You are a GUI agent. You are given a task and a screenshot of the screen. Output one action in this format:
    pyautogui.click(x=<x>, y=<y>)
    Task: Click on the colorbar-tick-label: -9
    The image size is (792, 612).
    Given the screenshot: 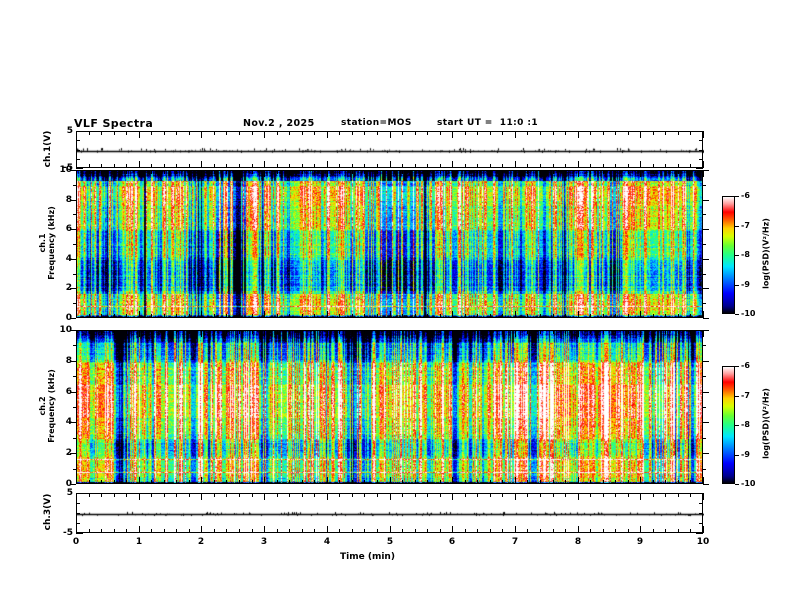 What is the action you would take?
    pyautogui.click(x=745, y=284)
    